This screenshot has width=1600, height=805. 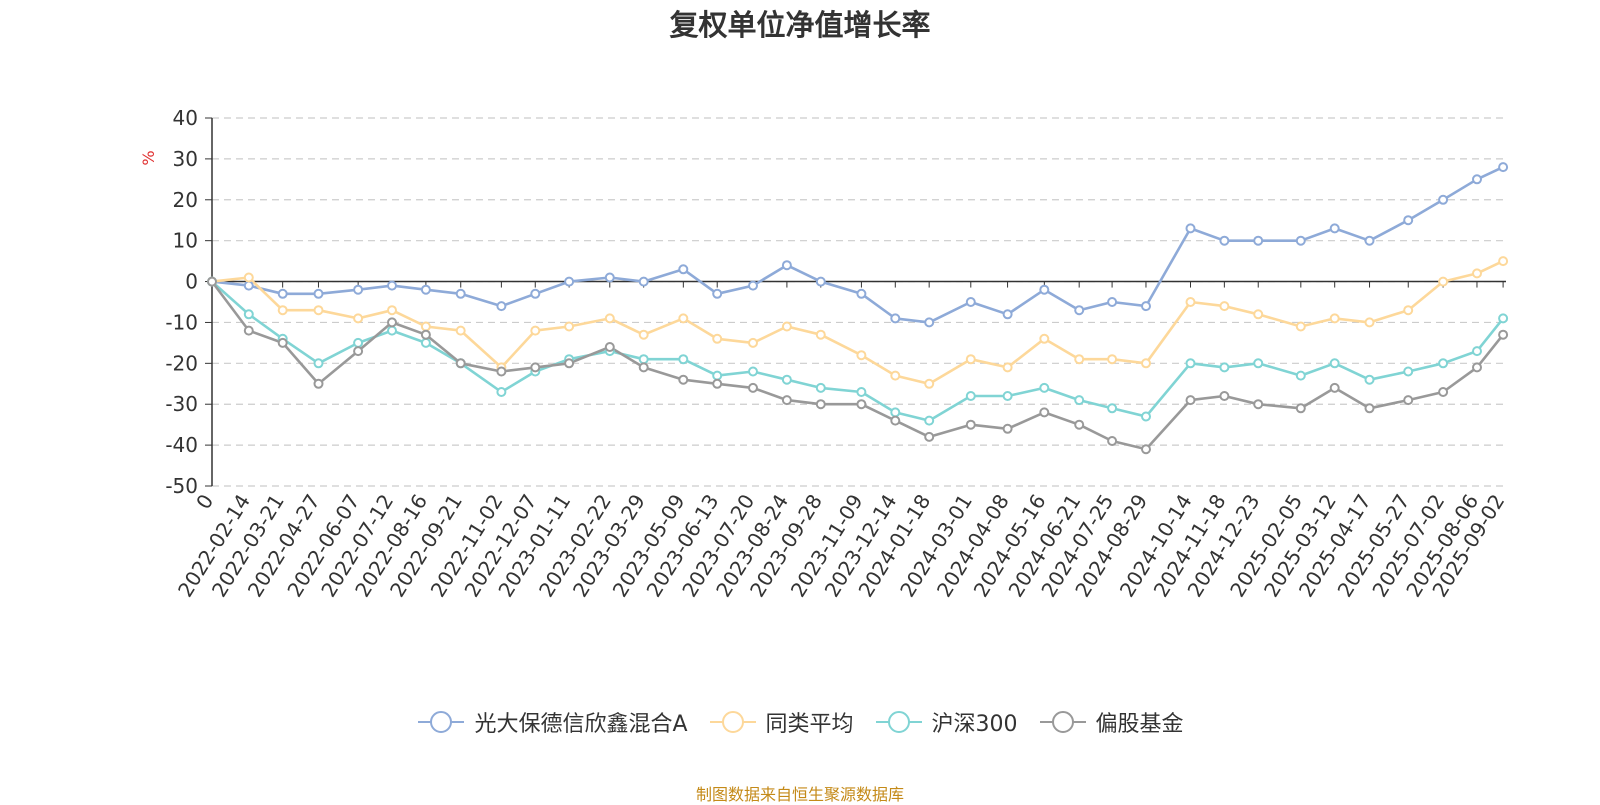 I want to click on legend-item-2: 沪深300, so click(x=946, y=722).